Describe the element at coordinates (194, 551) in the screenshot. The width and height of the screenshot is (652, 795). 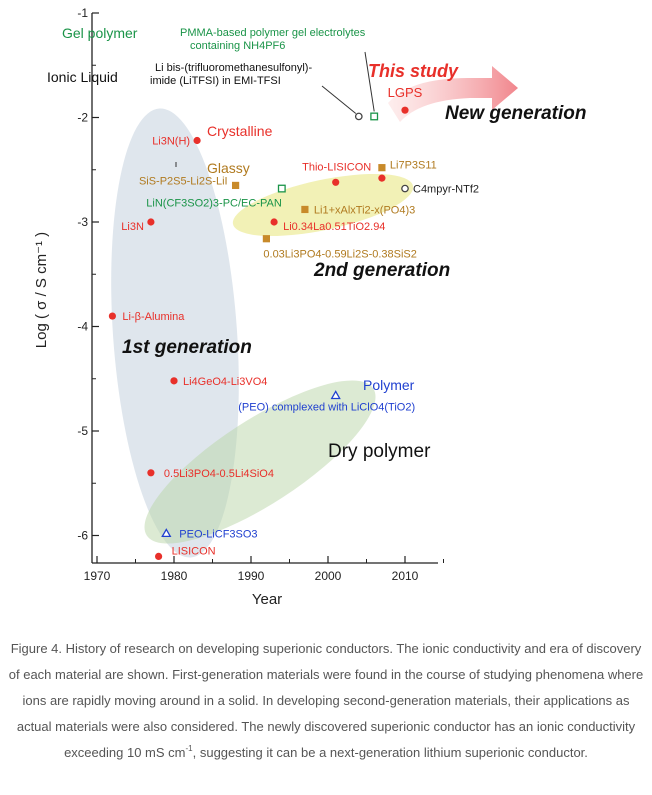
I see `point-label-lisicon: LISICON` at that location.